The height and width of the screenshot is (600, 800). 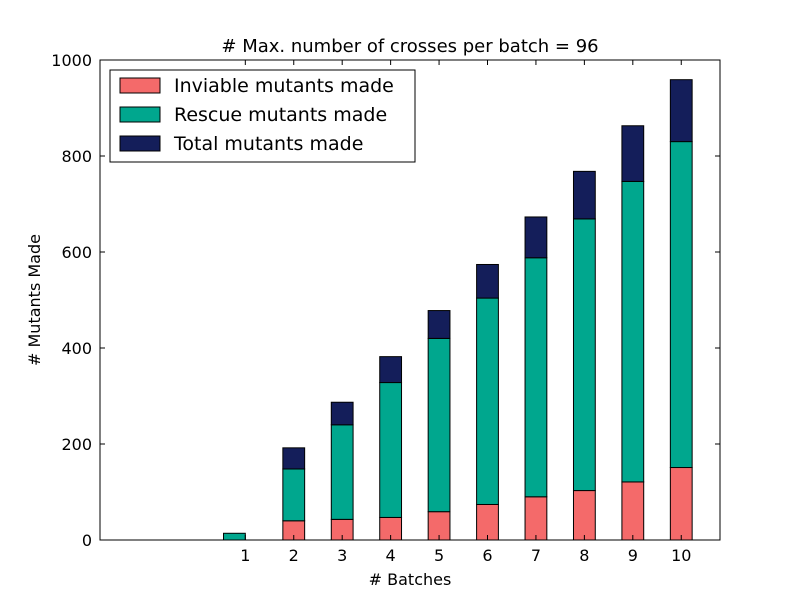 I want to click on y-tick-label: 0, so click(x=87, y=540).